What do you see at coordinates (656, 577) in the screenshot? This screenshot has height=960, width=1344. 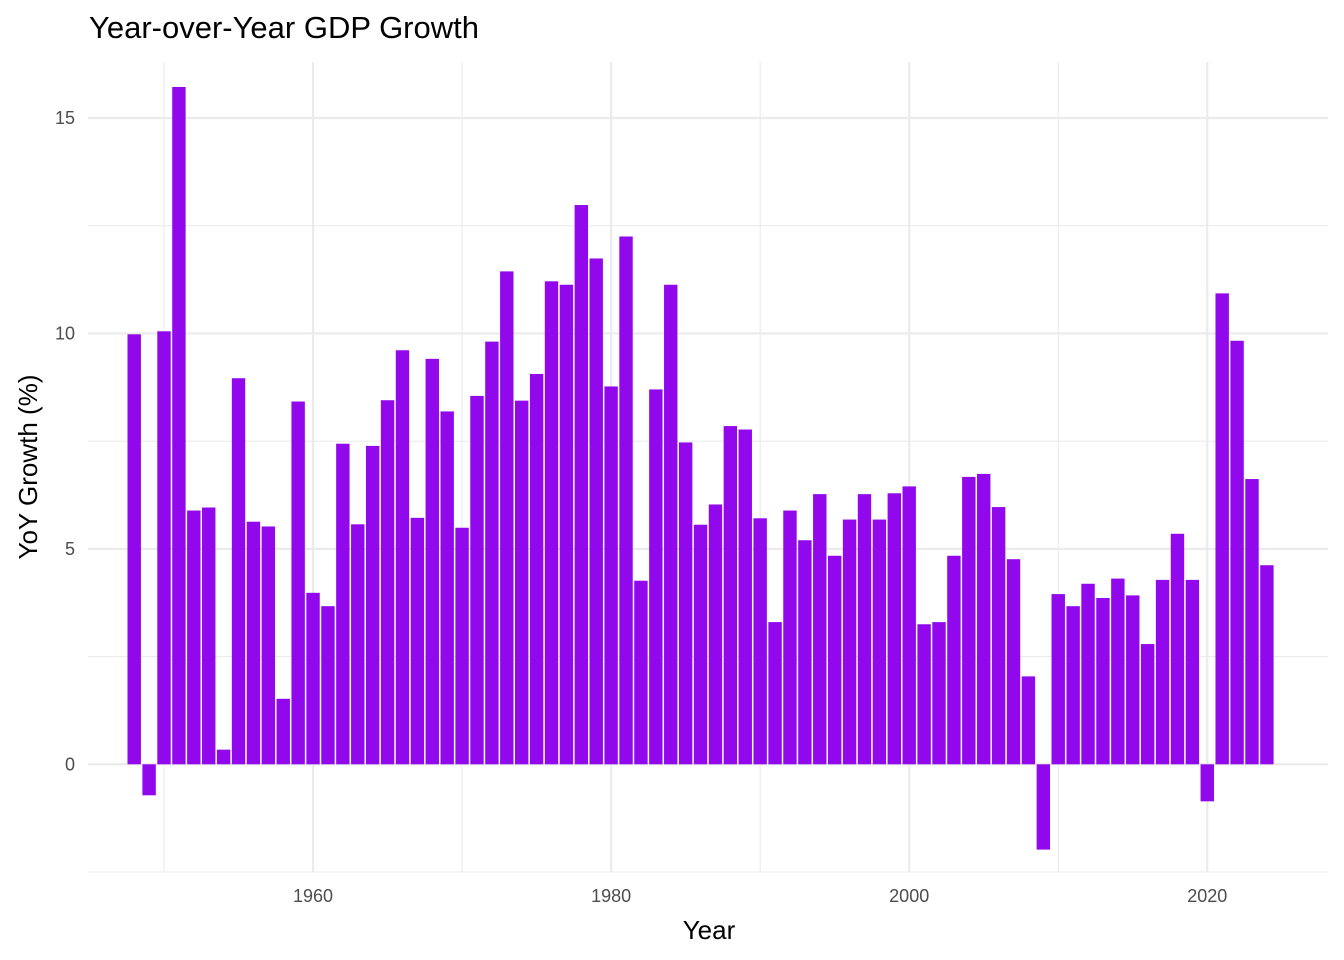 I see `bar-1983` at bounding box center [656, 577].